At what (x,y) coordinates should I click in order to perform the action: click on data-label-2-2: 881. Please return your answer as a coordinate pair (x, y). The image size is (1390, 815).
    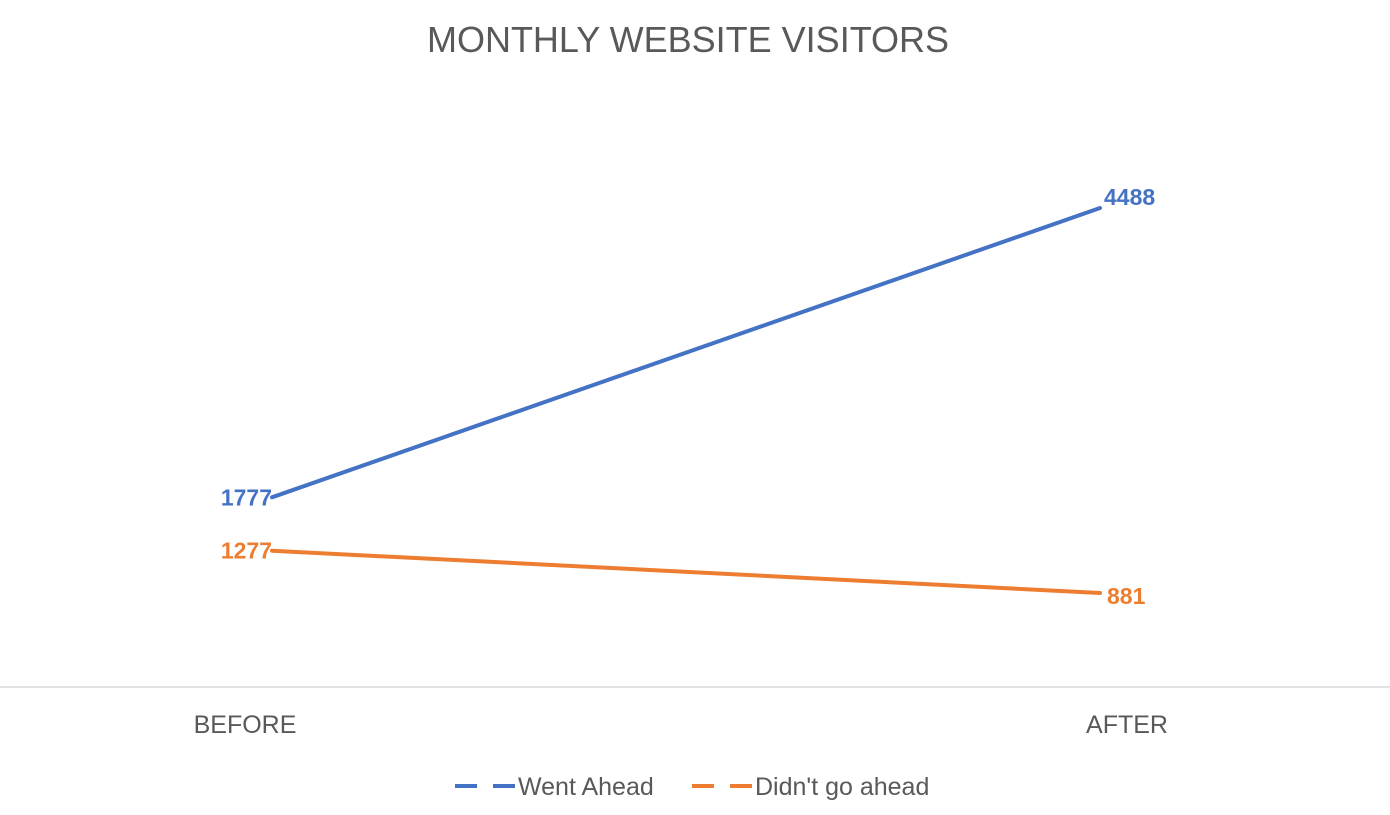
    Looking at the image, I should click on (1126, 596).